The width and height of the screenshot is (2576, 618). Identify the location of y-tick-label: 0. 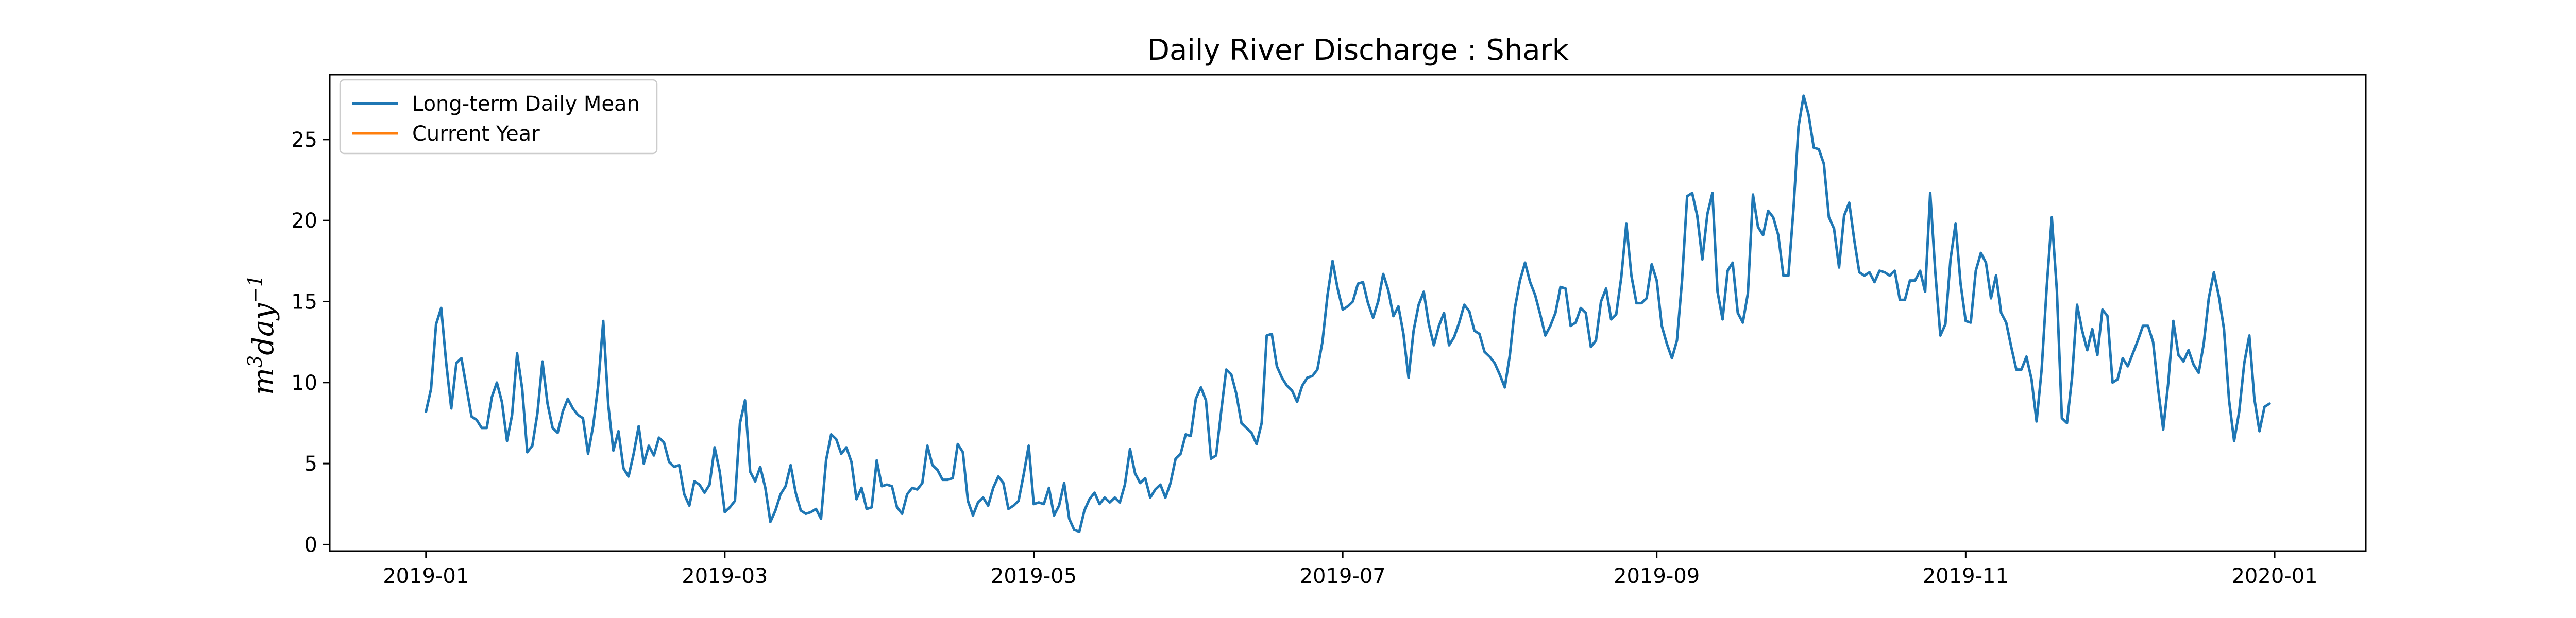
(310, 545).